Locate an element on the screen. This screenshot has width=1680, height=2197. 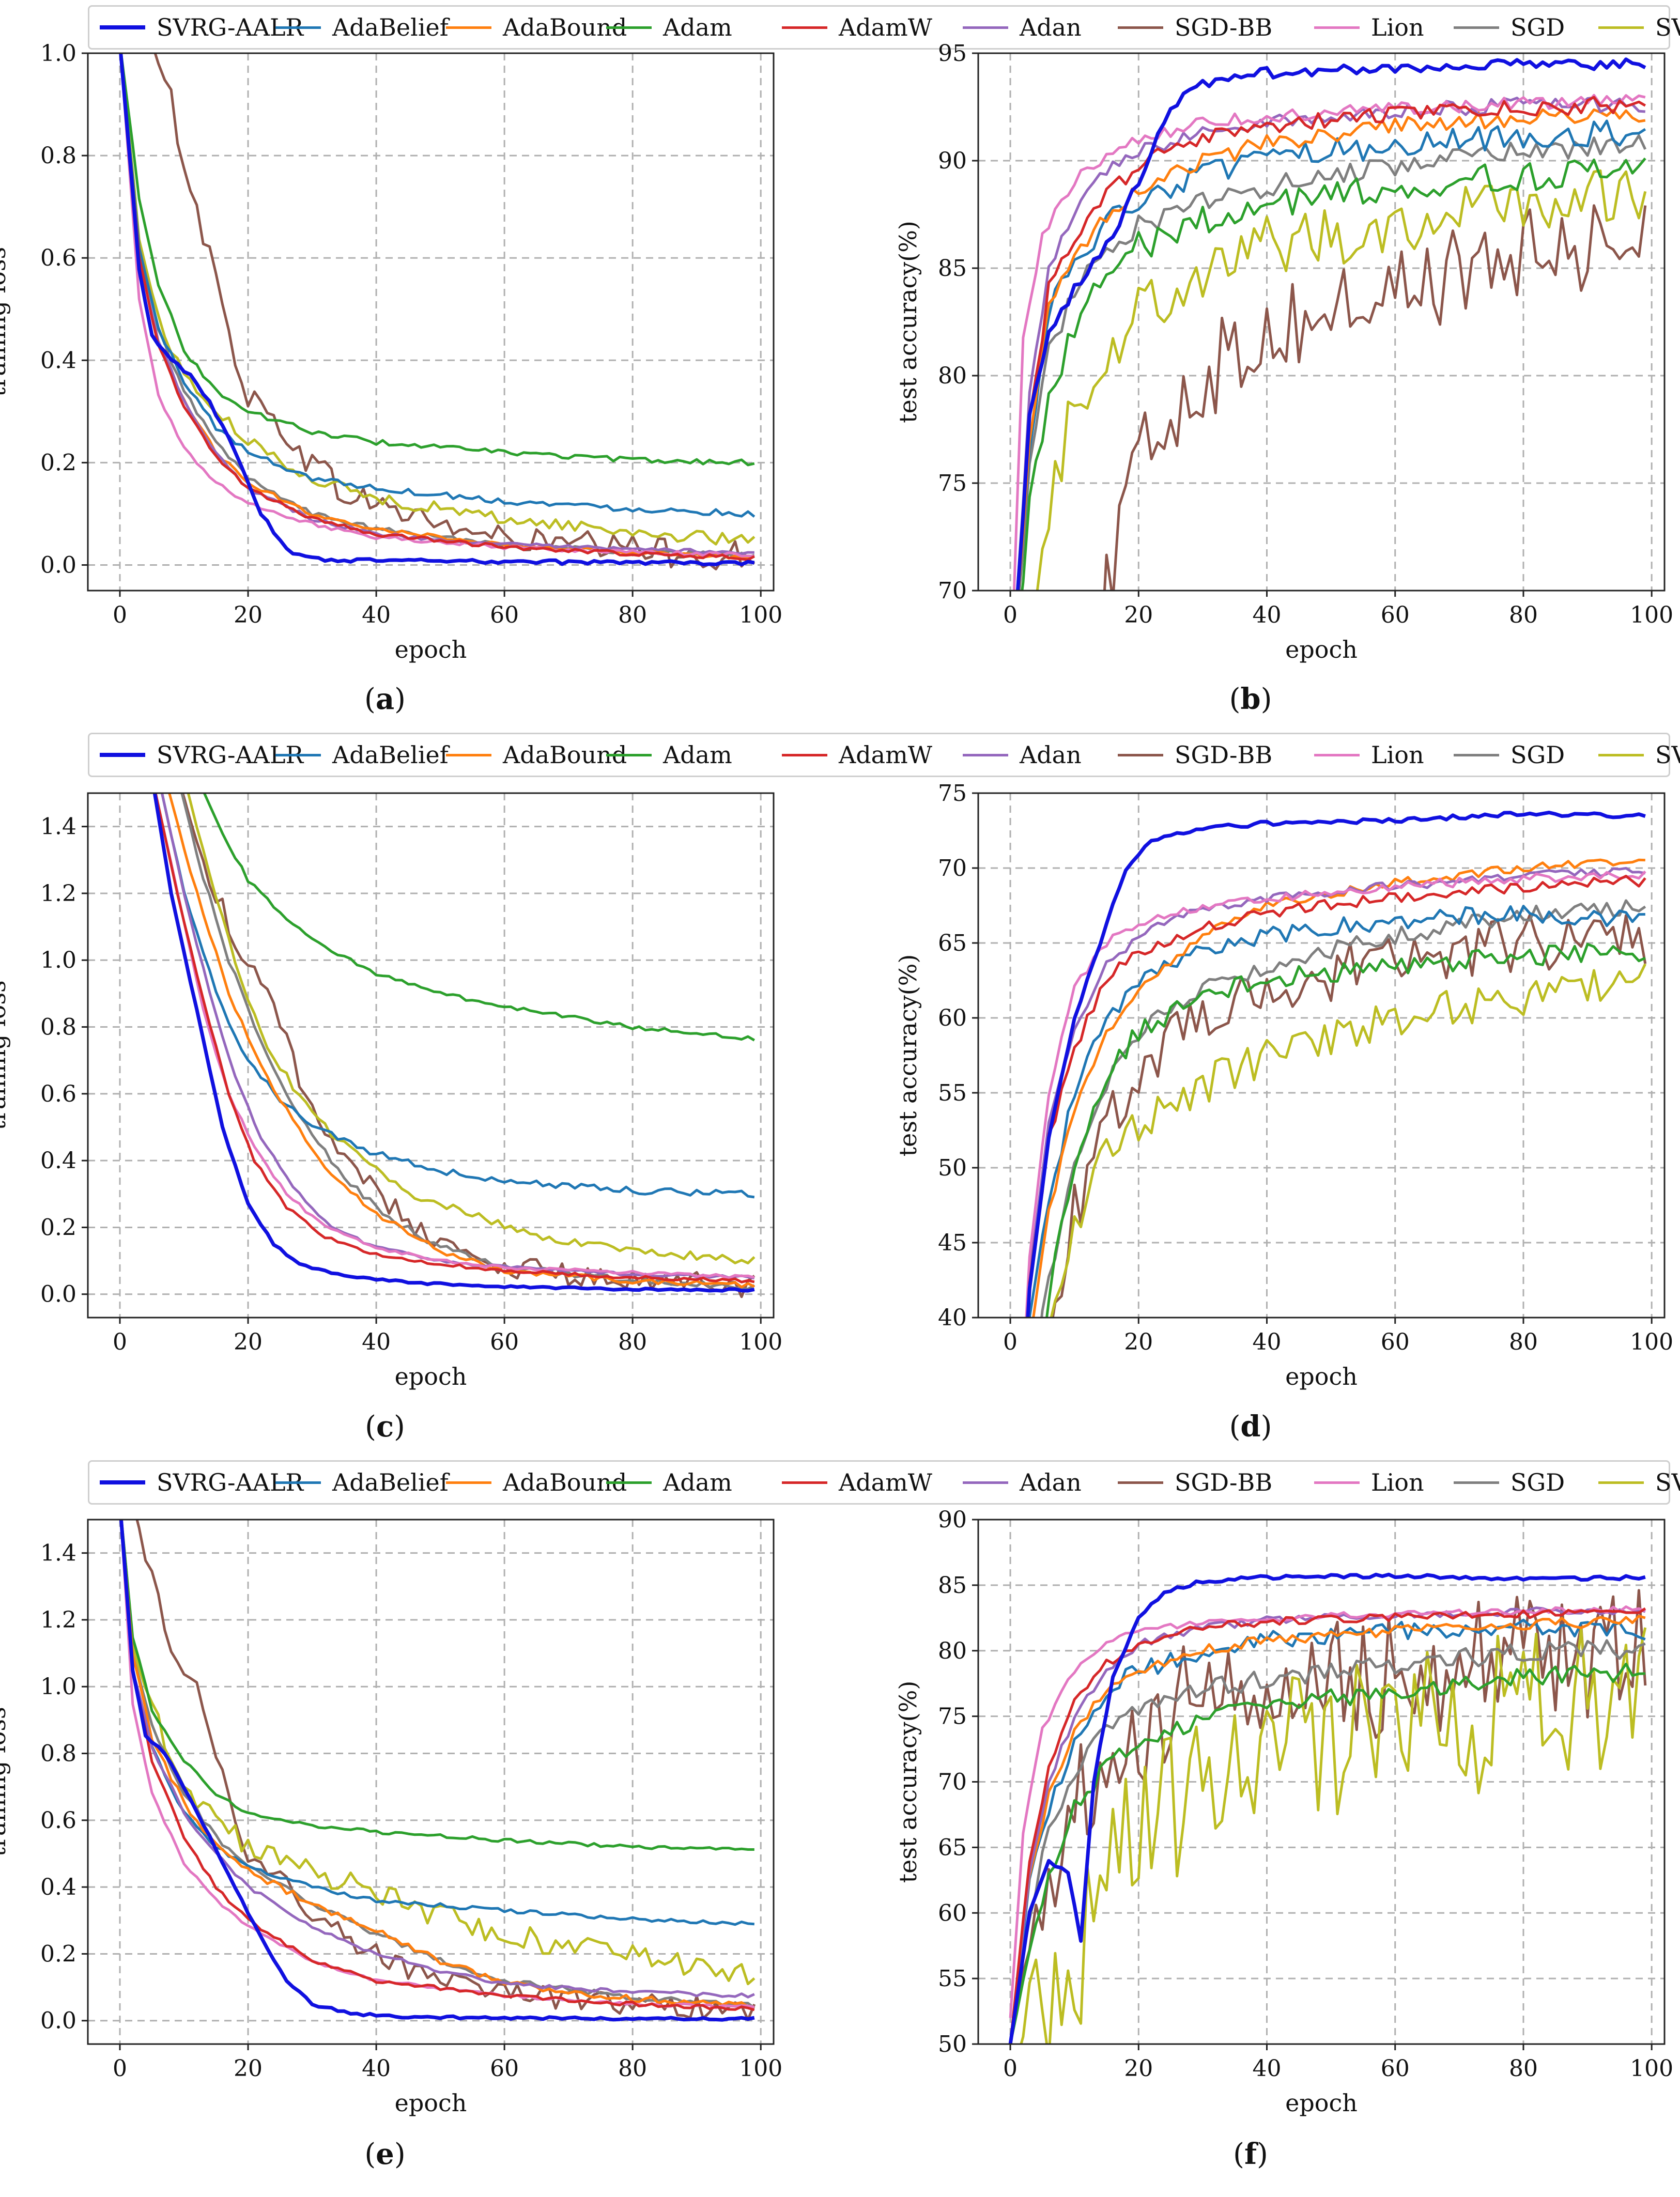
legend-label: SGD is located at coordinates (1538, 1482).